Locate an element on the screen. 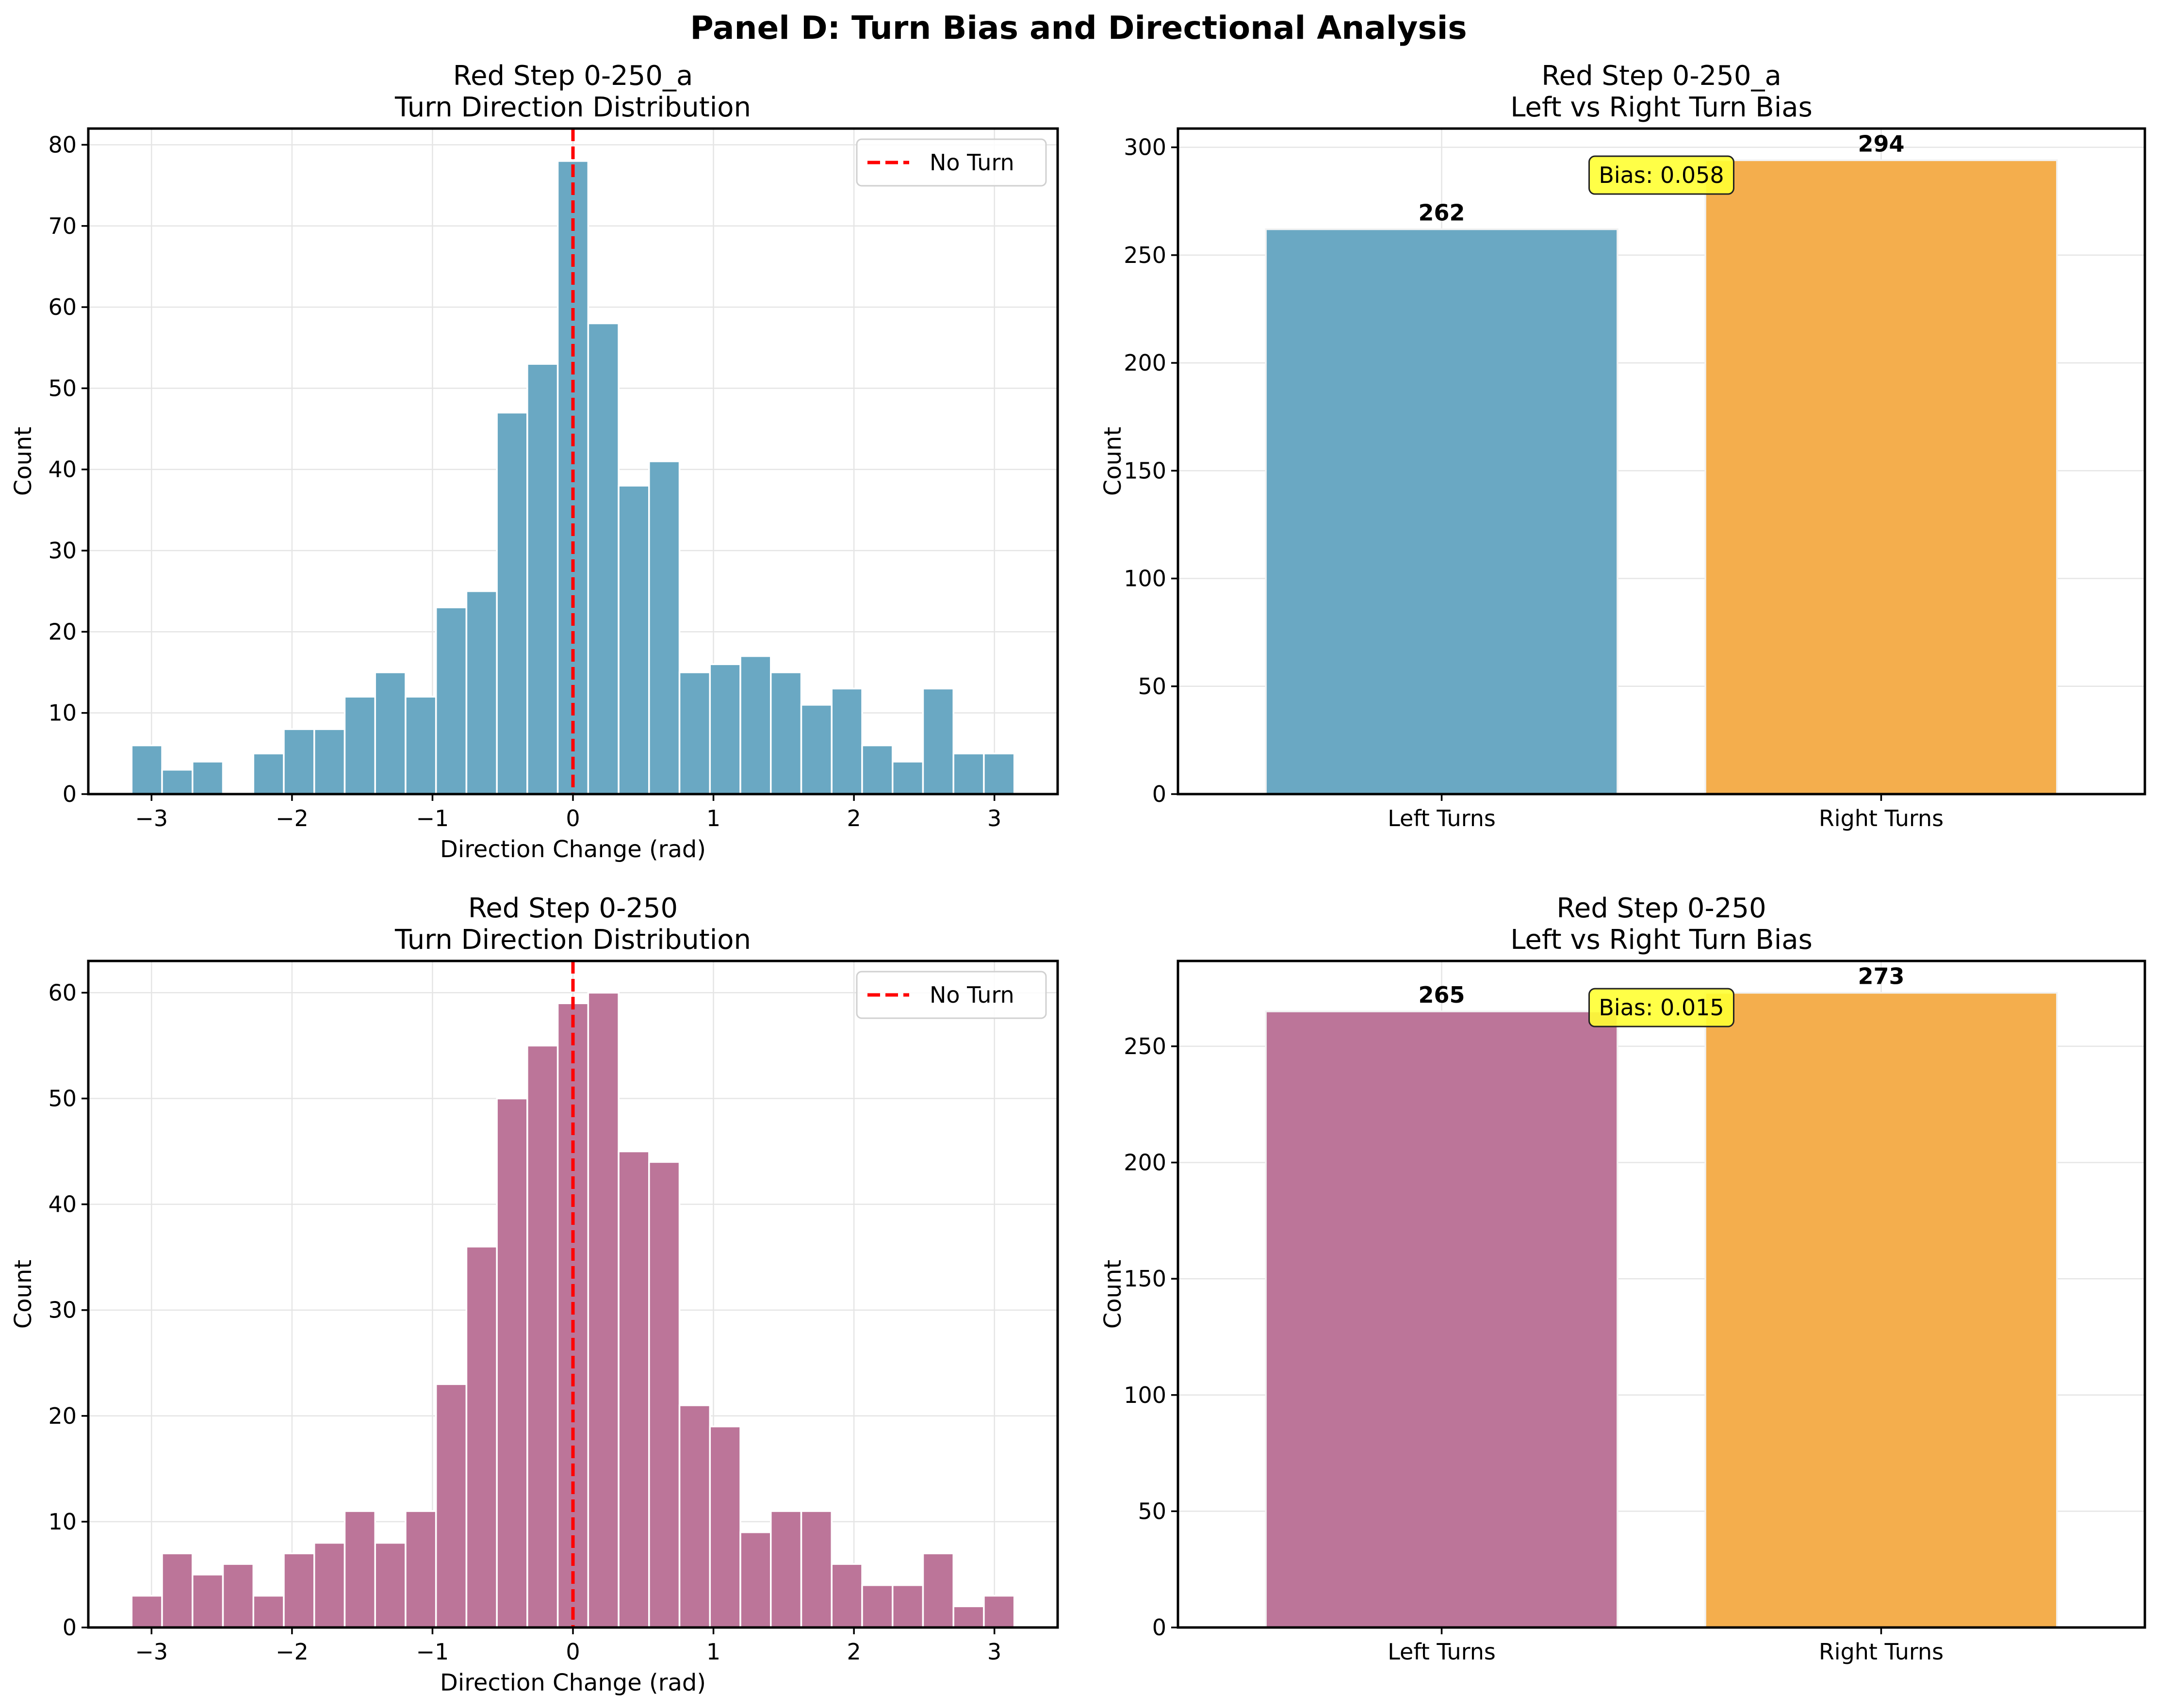  chart-0-ylabel: Count is located at coordinates (24, 461).